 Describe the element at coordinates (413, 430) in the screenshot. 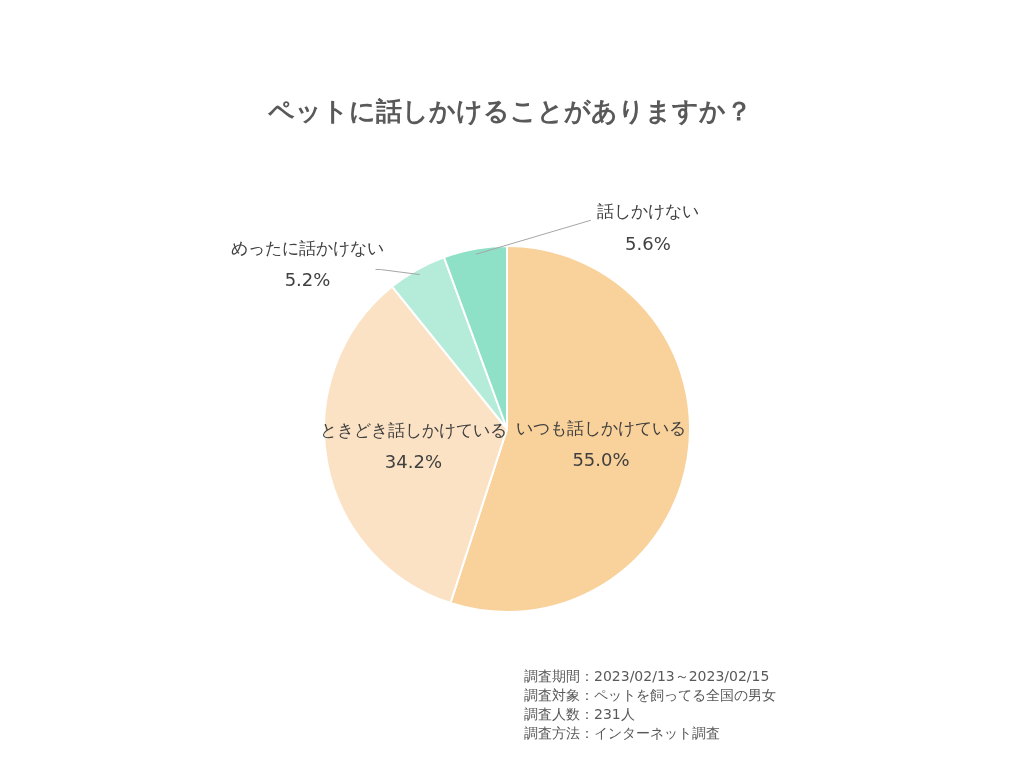

I see `slice-label: ときどき話しかけている` at that location.